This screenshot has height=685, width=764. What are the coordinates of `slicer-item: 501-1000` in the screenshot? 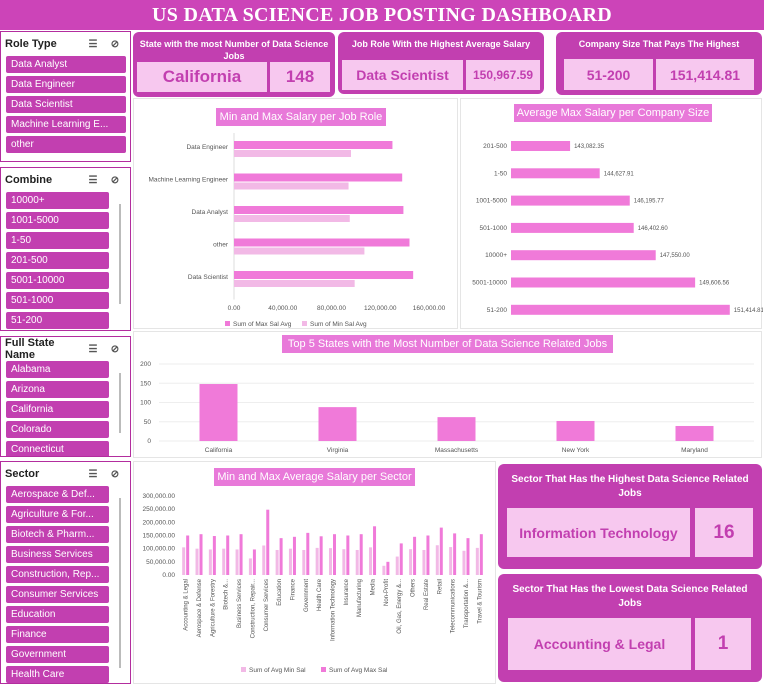 It's located at (57, 300).